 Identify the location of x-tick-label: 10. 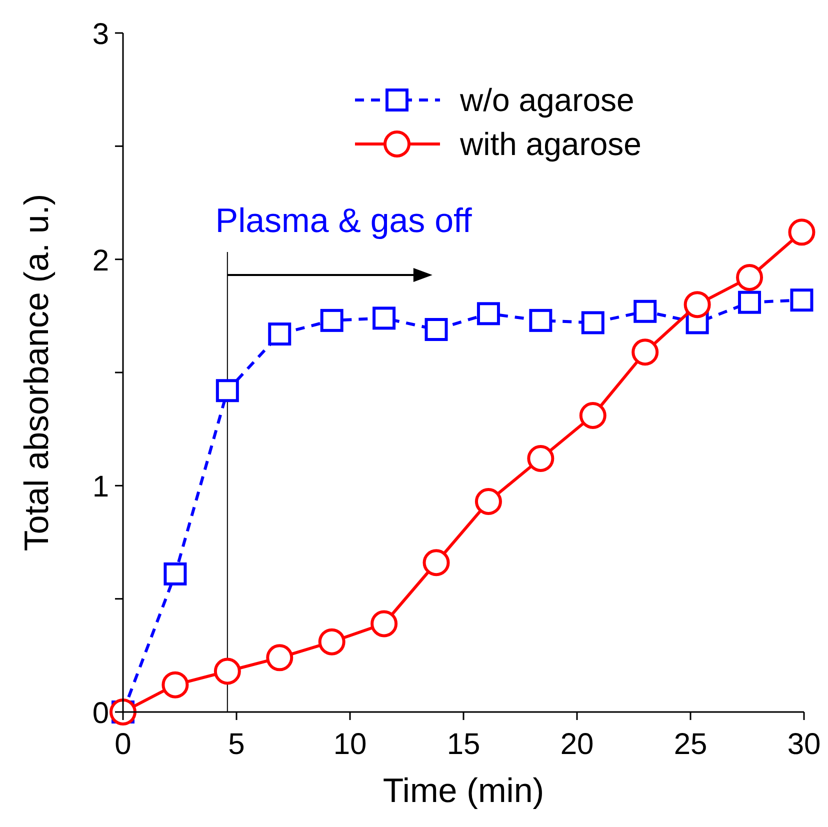
(350, 744).